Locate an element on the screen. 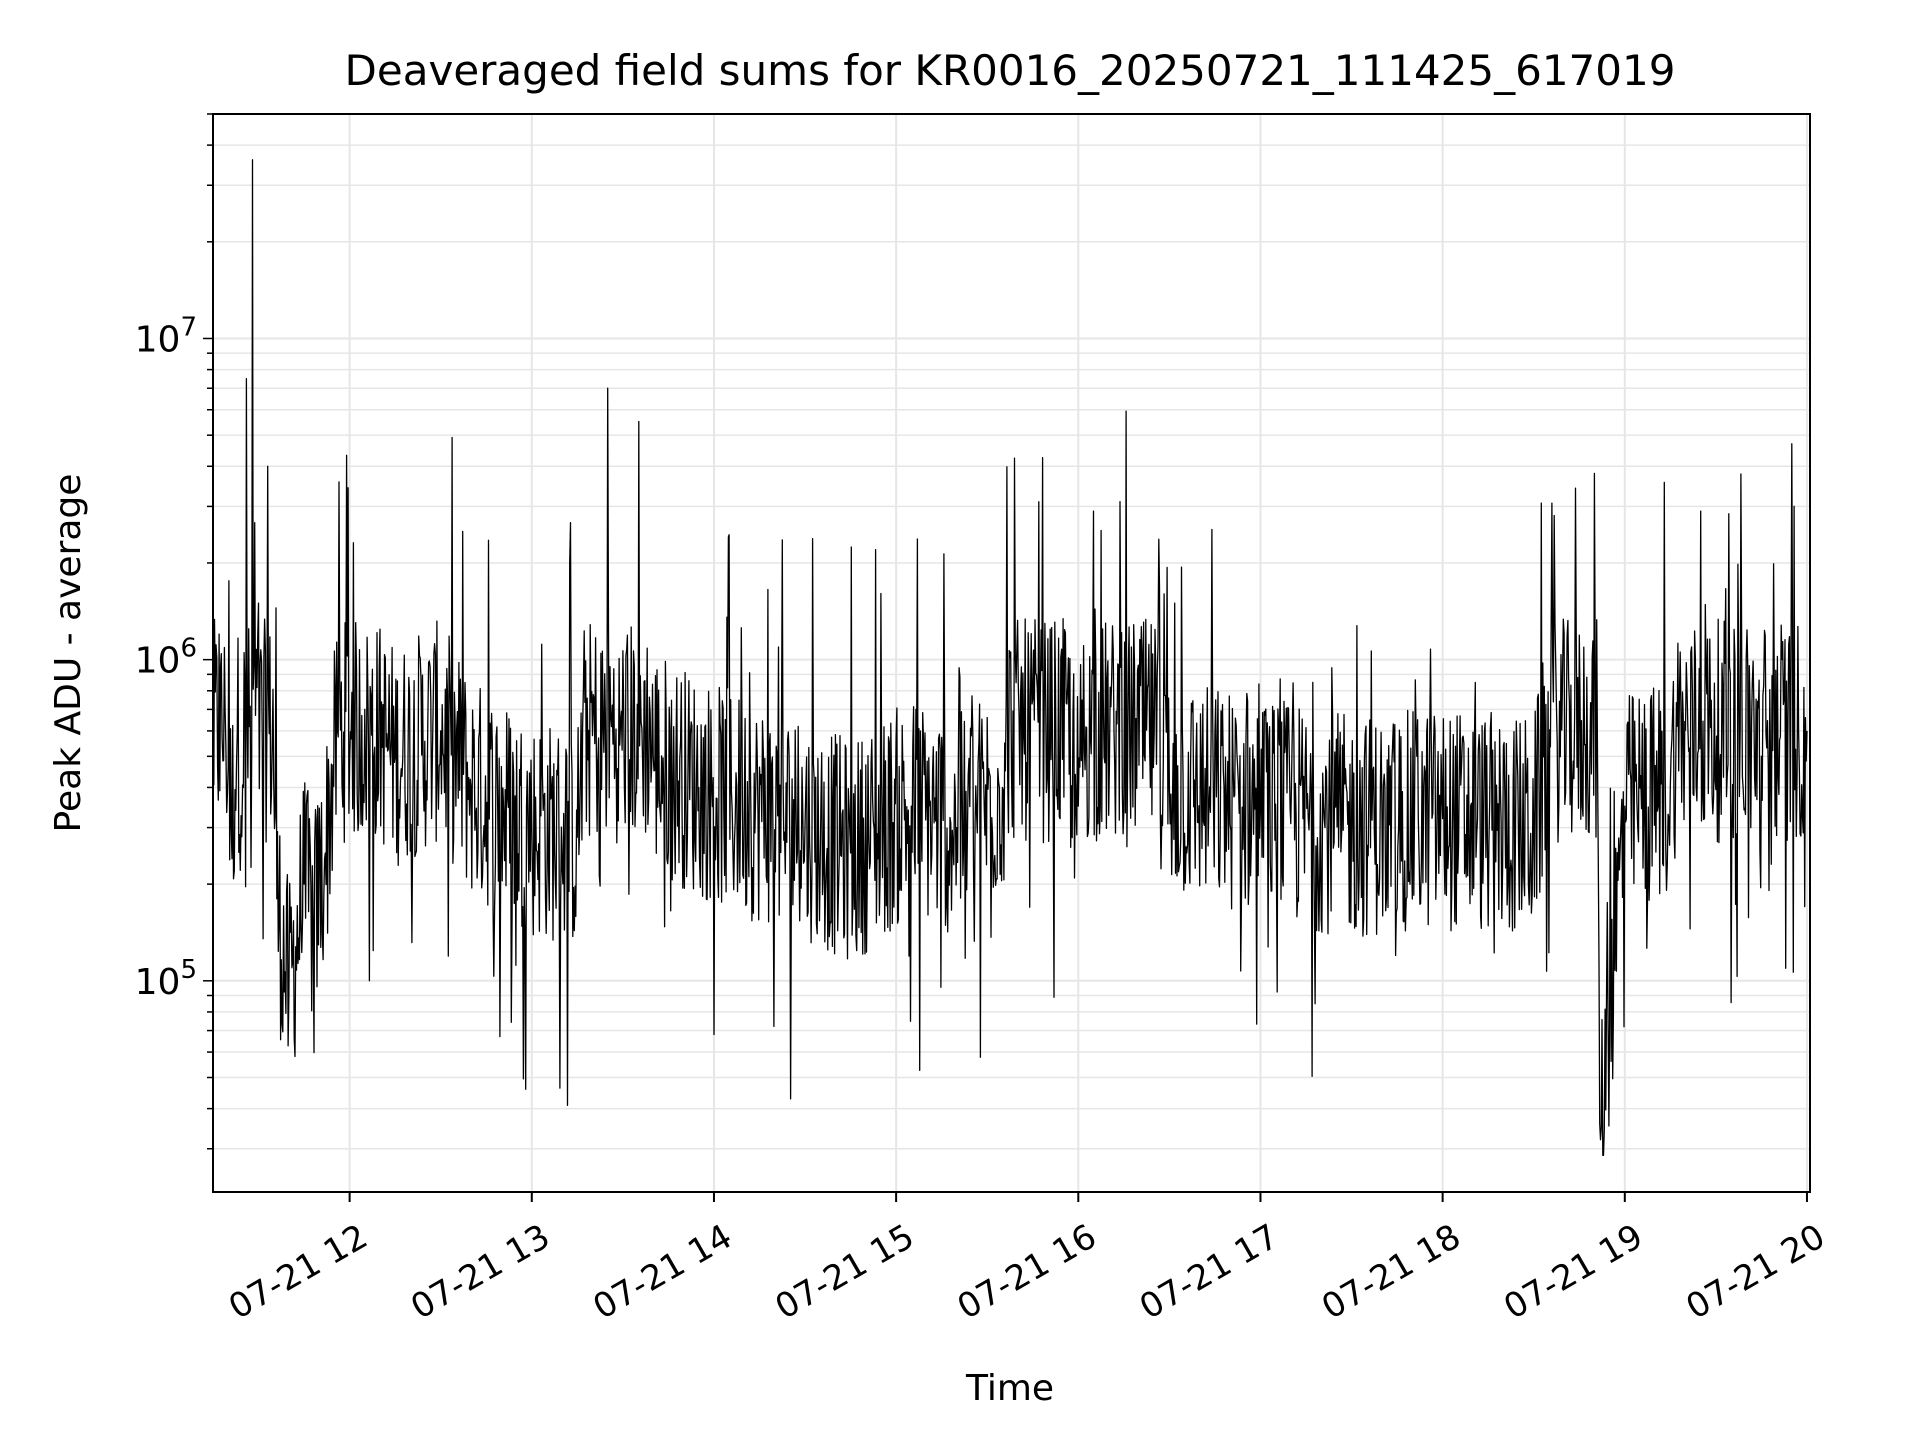 The image size is (1920, 1440). y-tick-label: 10⁷ is located at coordinates (166, 336).